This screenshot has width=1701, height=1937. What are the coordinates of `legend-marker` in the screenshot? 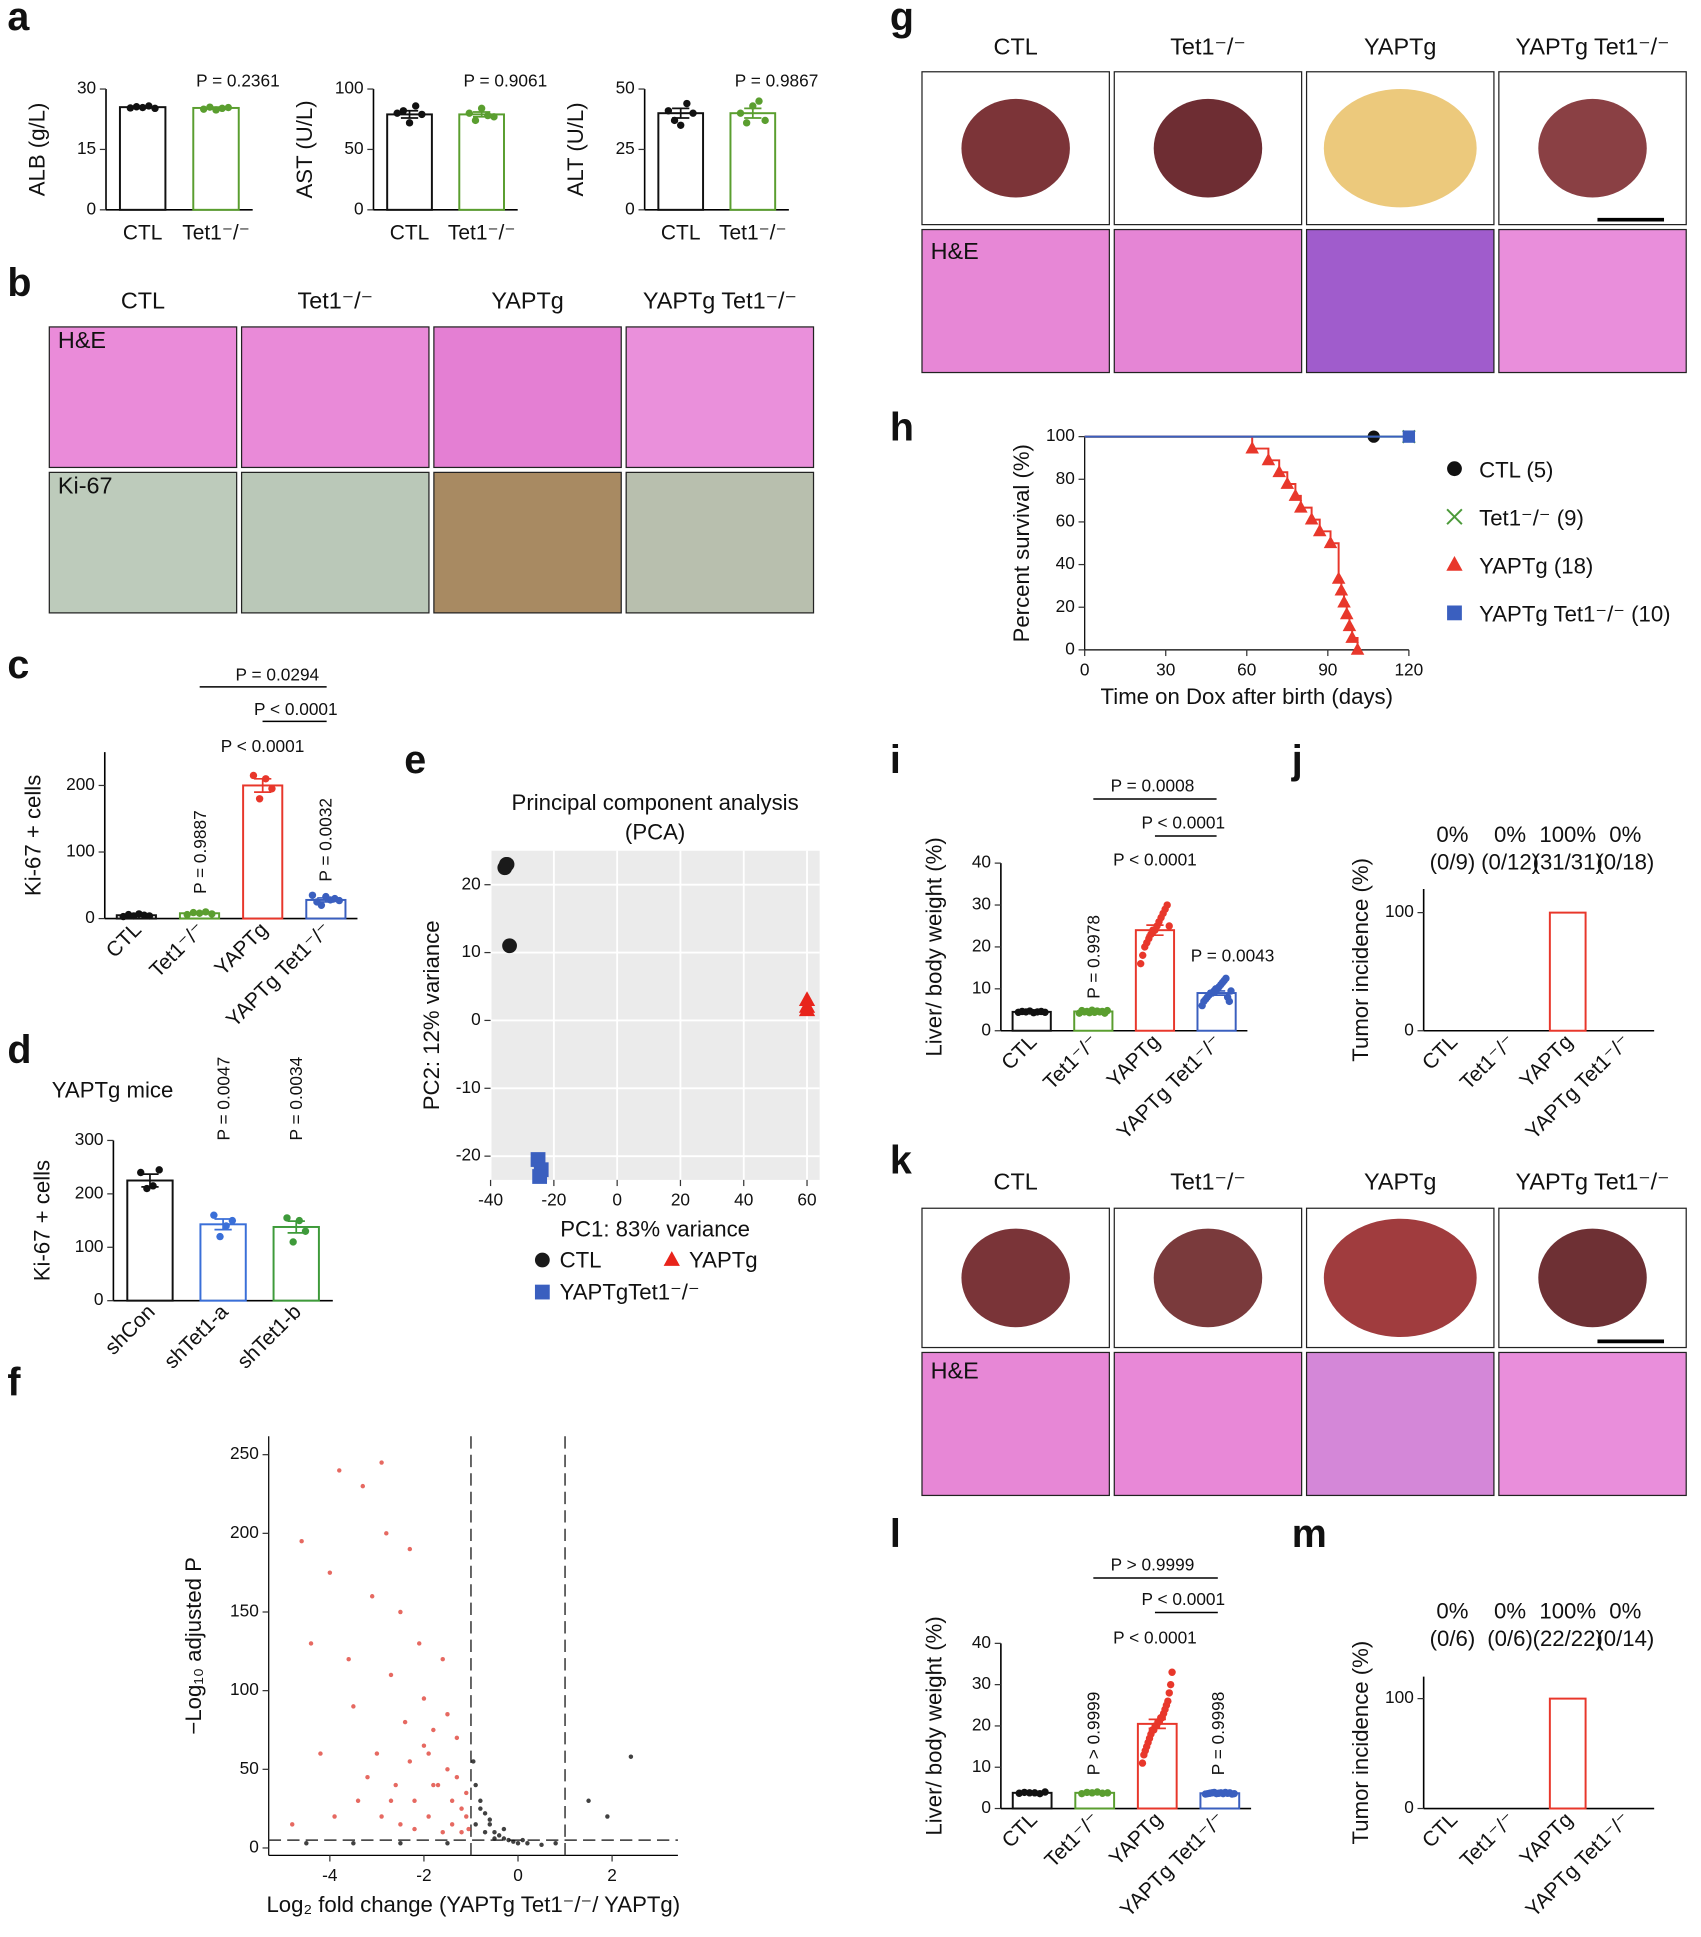 It's located at (1454, 613).